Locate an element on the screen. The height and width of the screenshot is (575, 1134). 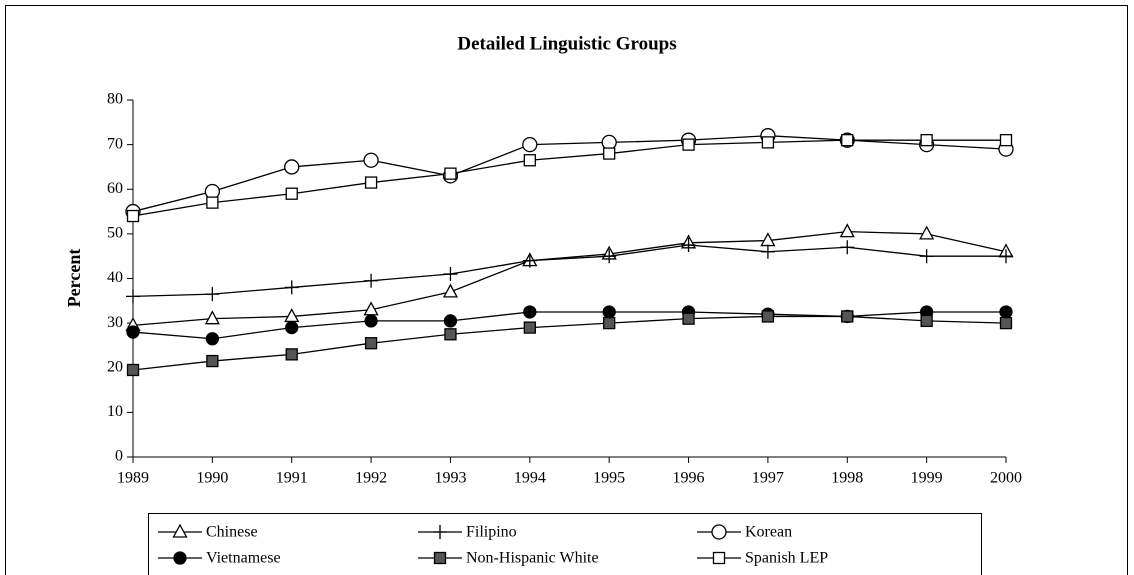
legend-box is located at coordinates (565, 544).